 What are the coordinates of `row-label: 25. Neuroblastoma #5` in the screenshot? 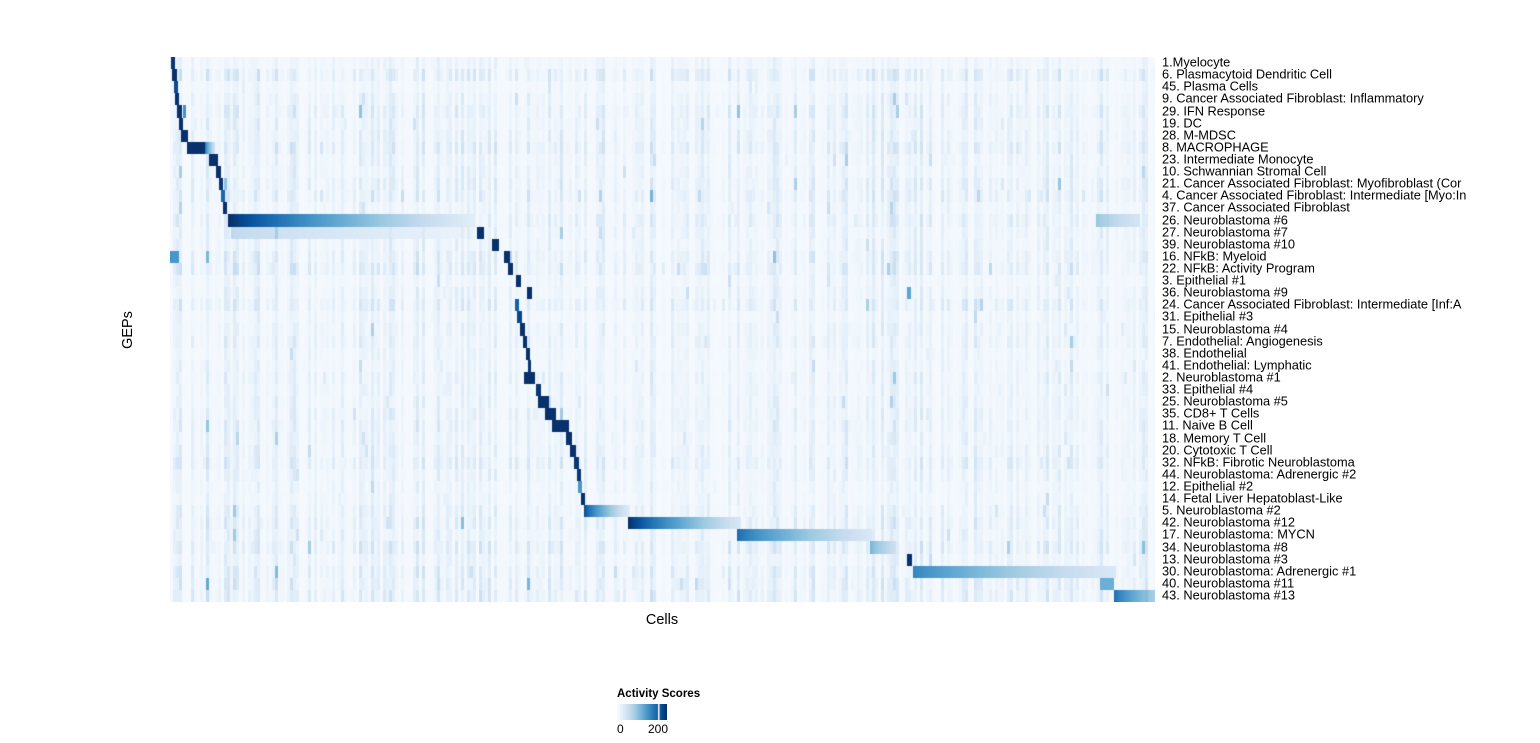 It's located at (1225, 401).